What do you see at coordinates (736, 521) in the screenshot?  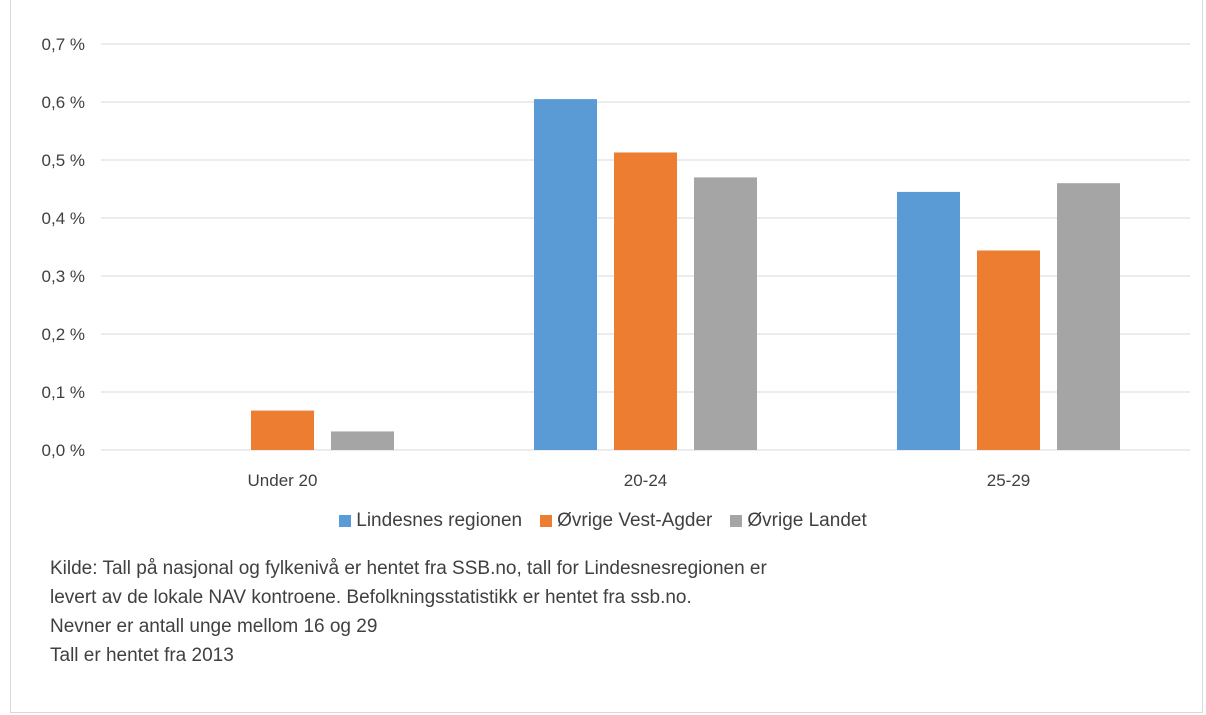 I see `legend-swatch-landet` at bounding box center [736, 521].